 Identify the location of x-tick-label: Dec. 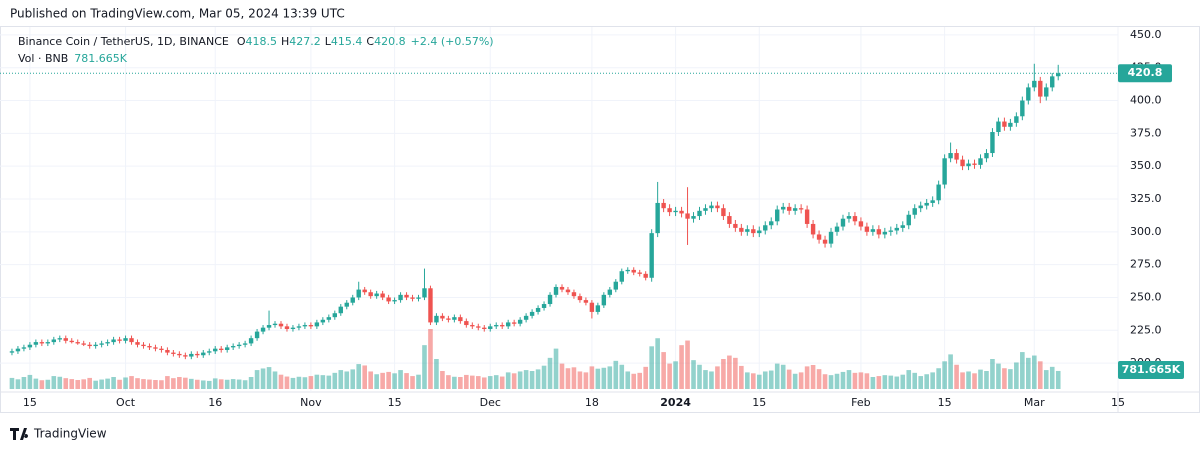
(490, 402).